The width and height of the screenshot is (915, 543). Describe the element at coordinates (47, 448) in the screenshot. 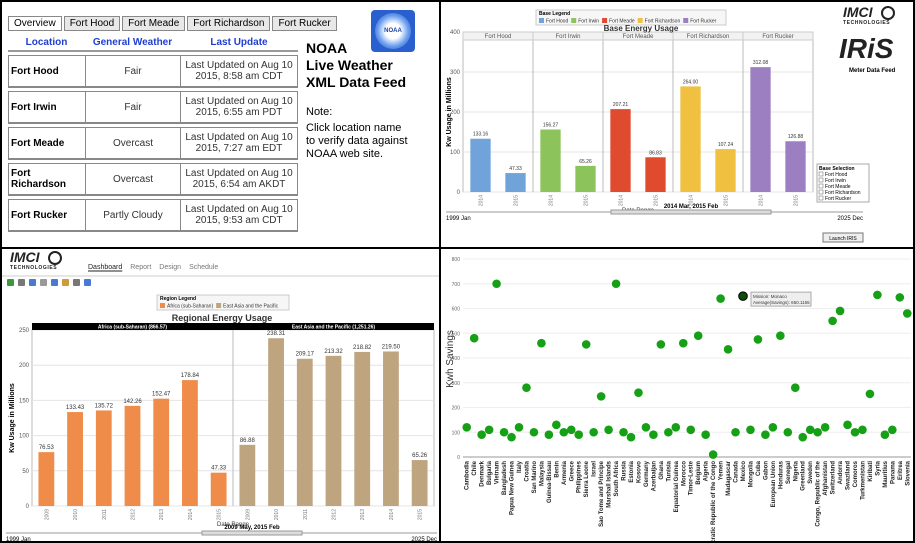

I see `value-label: 76.53` at that location.